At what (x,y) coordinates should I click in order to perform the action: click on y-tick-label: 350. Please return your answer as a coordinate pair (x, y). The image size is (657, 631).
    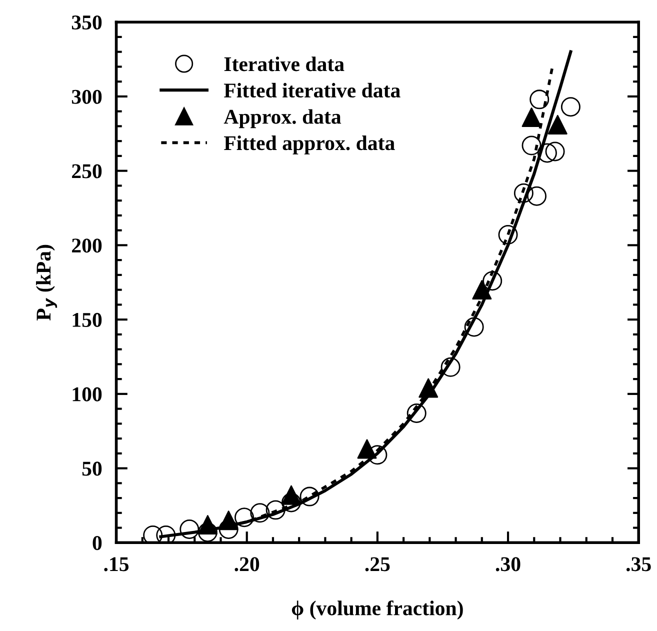
    Looking at the image, I should click on (87, 22).